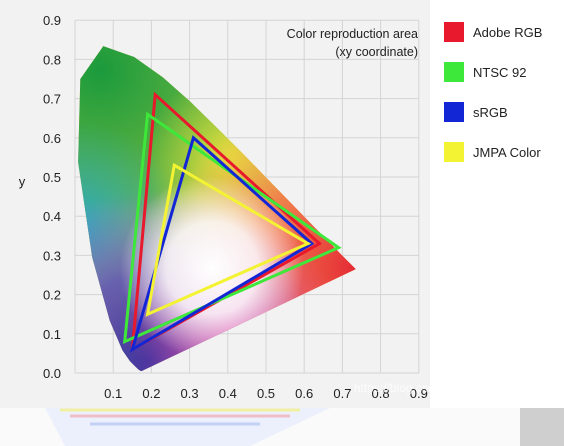 This screenshot has width=564, height=446. What do you see at coordinates (228, 239) in the screenshot?
I see `gamut-jmpa-color` at bounding box center [228, 239].